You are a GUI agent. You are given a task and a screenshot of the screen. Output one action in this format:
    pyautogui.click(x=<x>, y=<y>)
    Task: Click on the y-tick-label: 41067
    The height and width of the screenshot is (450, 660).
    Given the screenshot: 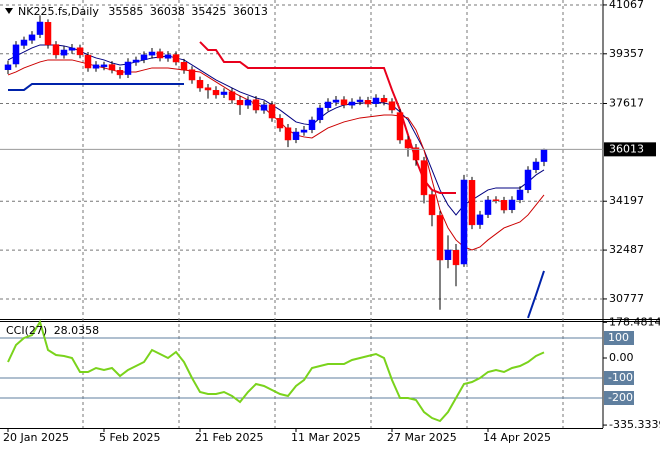 What is the action you would take?
    pyautogui.click(x=626, y=5)
    